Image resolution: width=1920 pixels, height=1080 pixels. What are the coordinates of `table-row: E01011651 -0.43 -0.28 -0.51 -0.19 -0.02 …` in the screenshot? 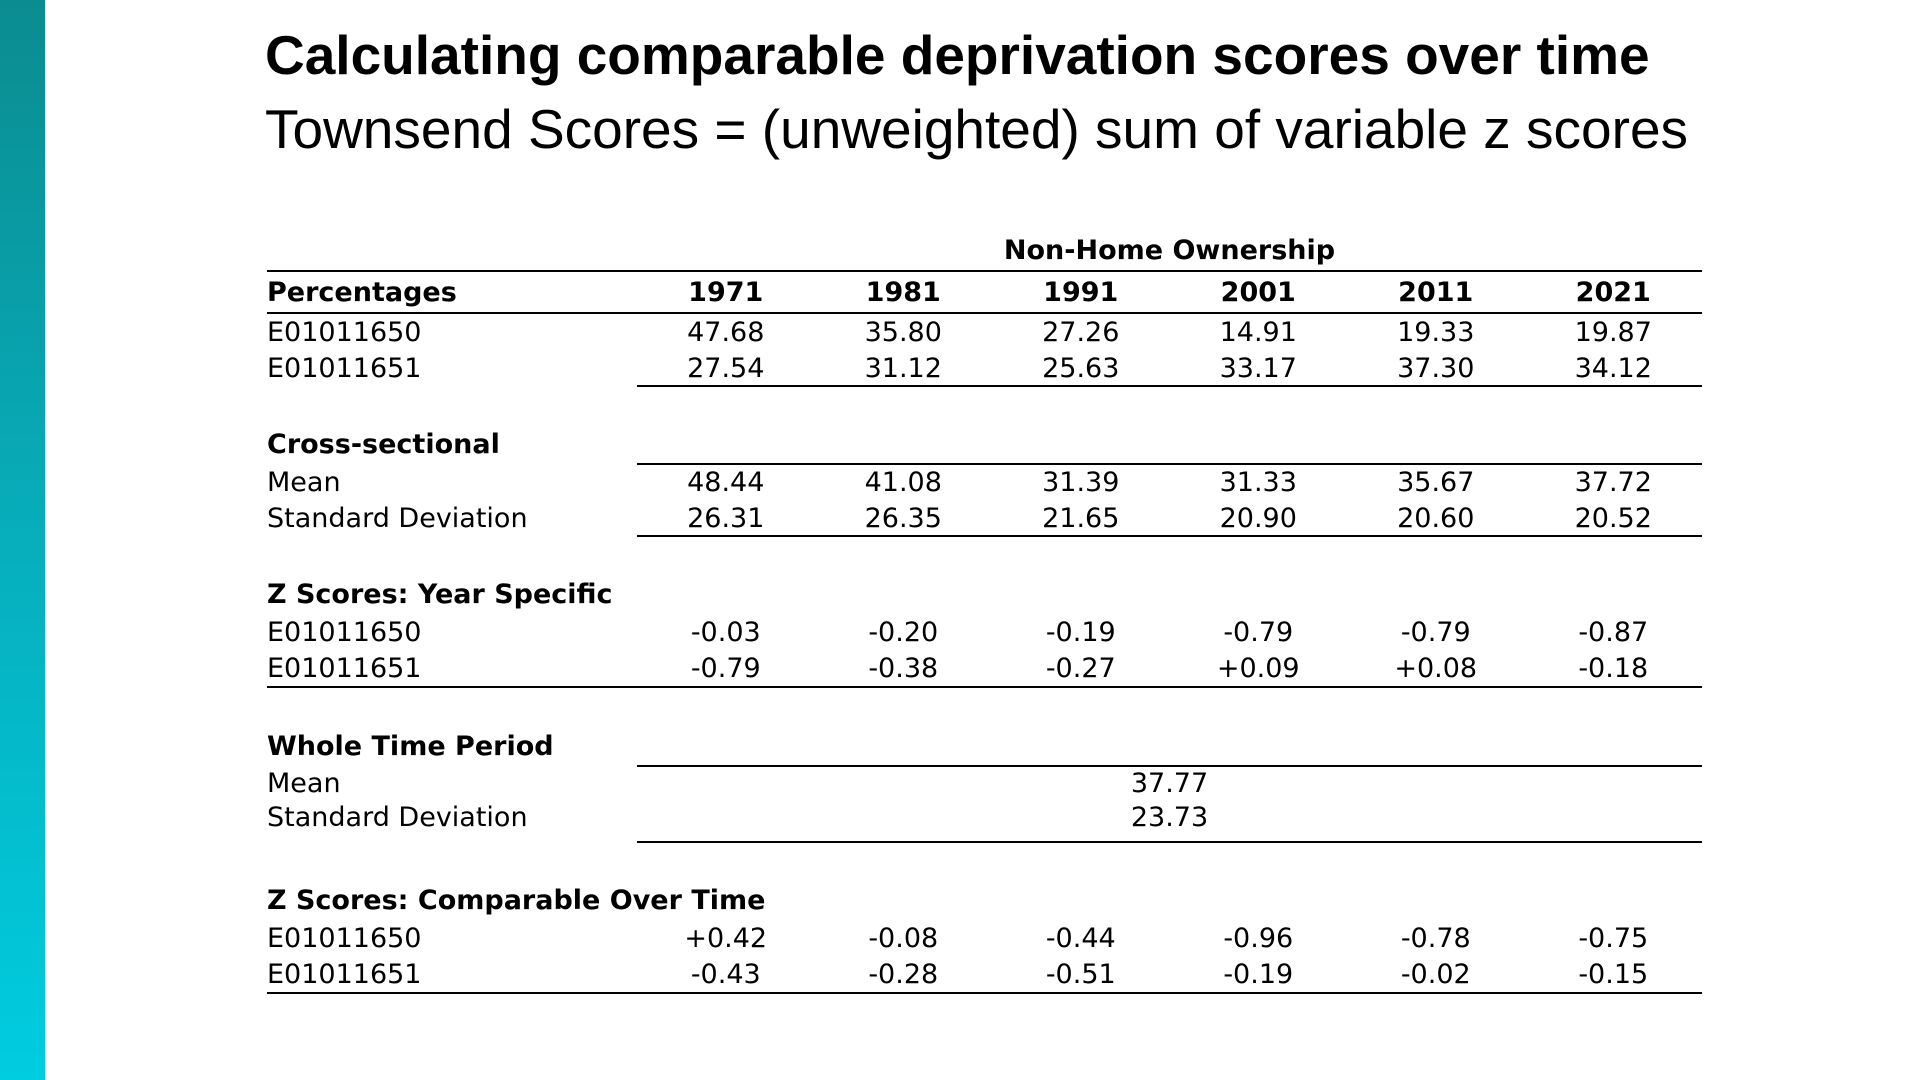 It's located at (984, 974).